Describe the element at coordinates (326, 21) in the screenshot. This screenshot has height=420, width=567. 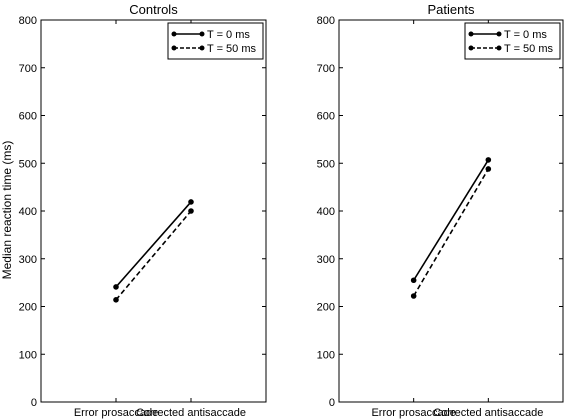
I see `patients-y-tick-label: 800` at that location.